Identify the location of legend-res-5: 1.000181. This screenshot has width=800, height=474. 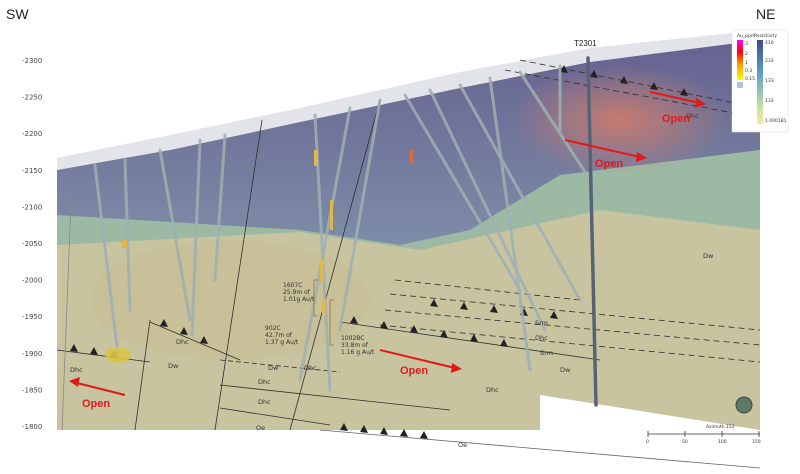
(776, 121).